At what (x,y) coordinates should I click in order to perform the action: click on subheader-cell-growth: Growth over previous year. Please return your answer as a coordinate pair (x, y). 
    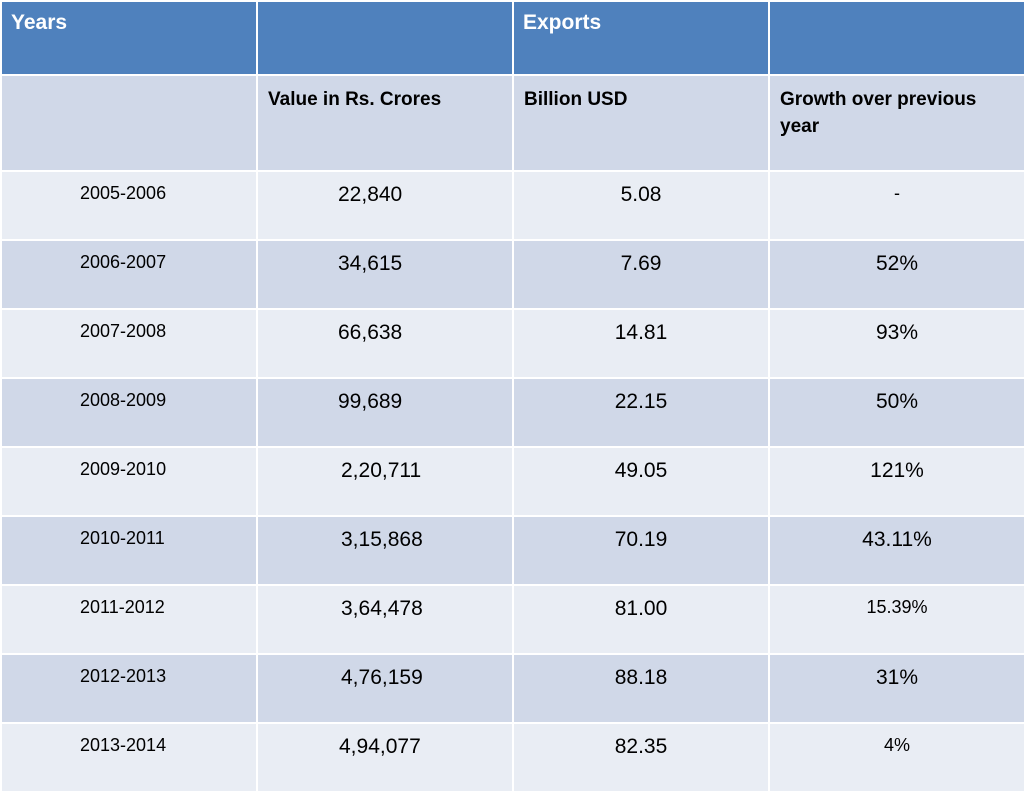
    Looking at the image, I should click on (896, 123).